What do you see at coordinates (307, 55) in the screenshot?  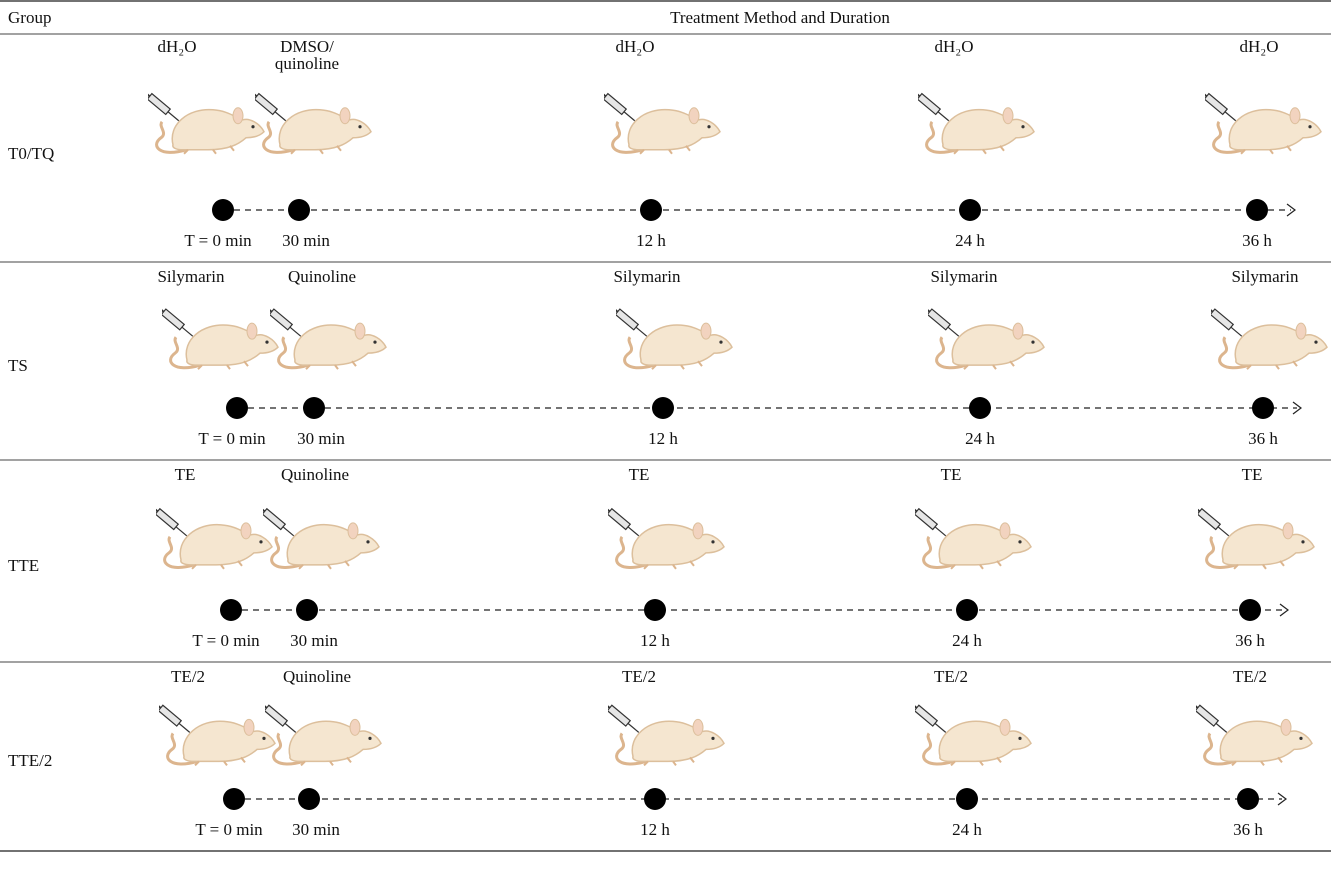 I see `treatment-label: DMSO/ quinoline` at bounding box center [307, 55].